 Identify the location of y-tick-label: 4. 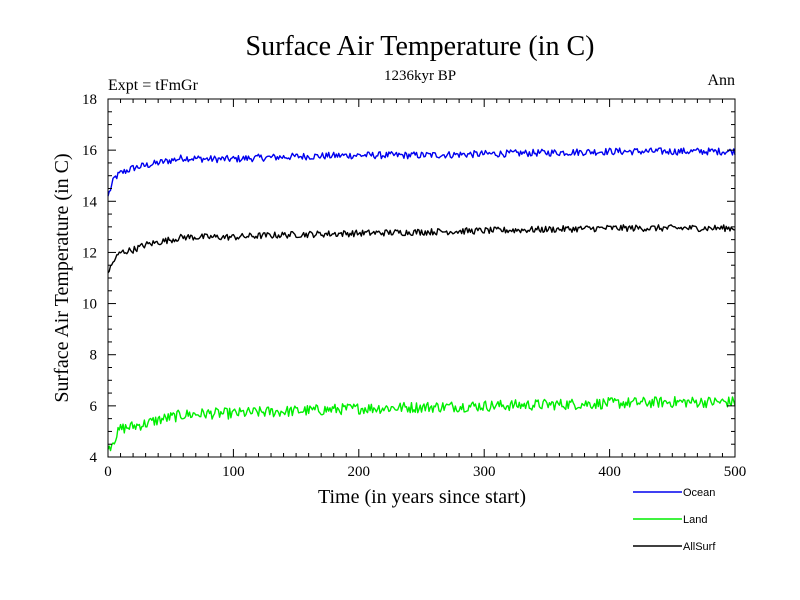
(94, 458).